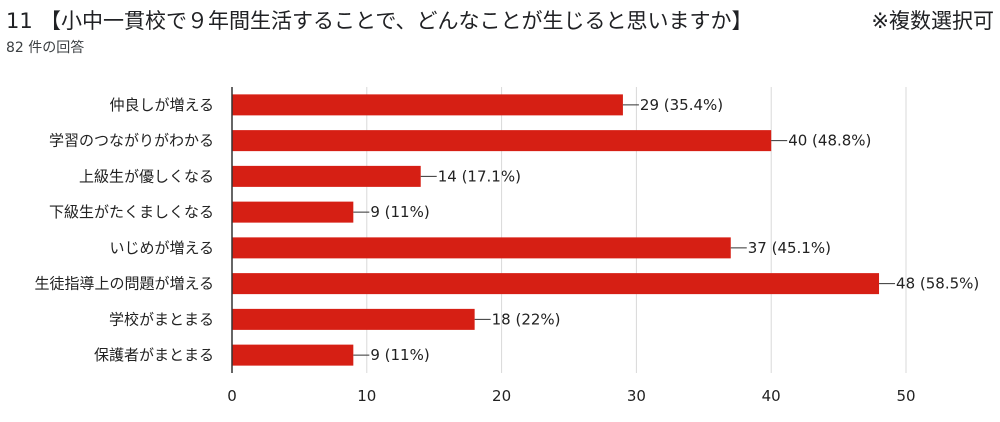  I want to click on data-label: 40 (48.8%), so click(829, 141).